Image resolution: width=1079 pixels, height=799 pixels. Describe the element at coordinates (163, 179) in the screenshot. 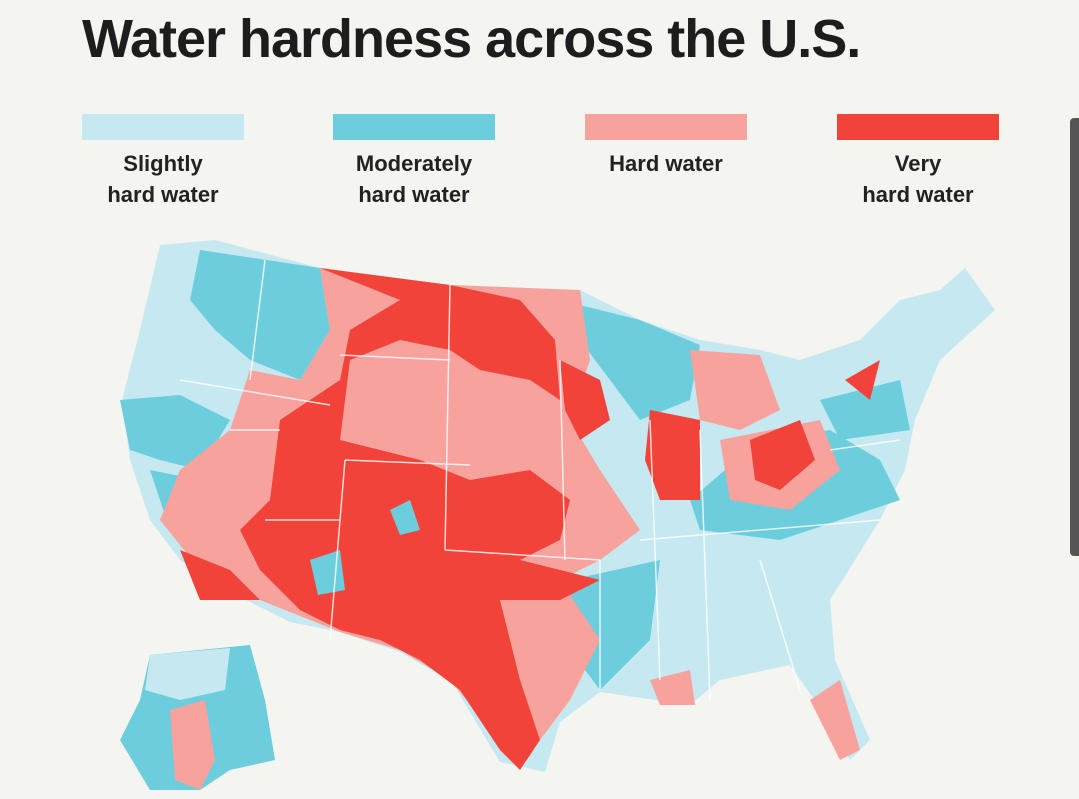

I see `legend-label: Slightly hard water` at that location.